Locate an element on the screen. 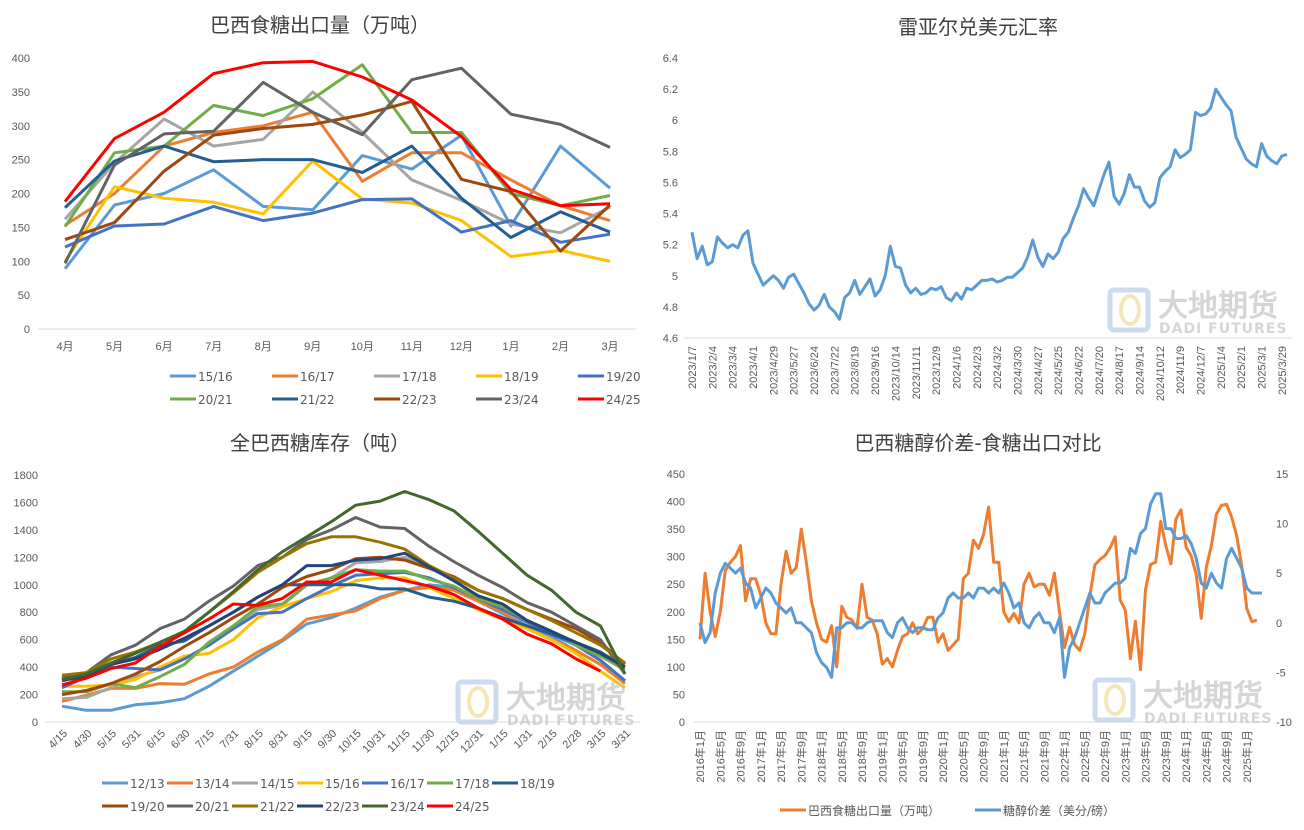 The height and width of the screenshot is (830, 1304). y-tick-label: 350 is located at coordinates (21, 93).